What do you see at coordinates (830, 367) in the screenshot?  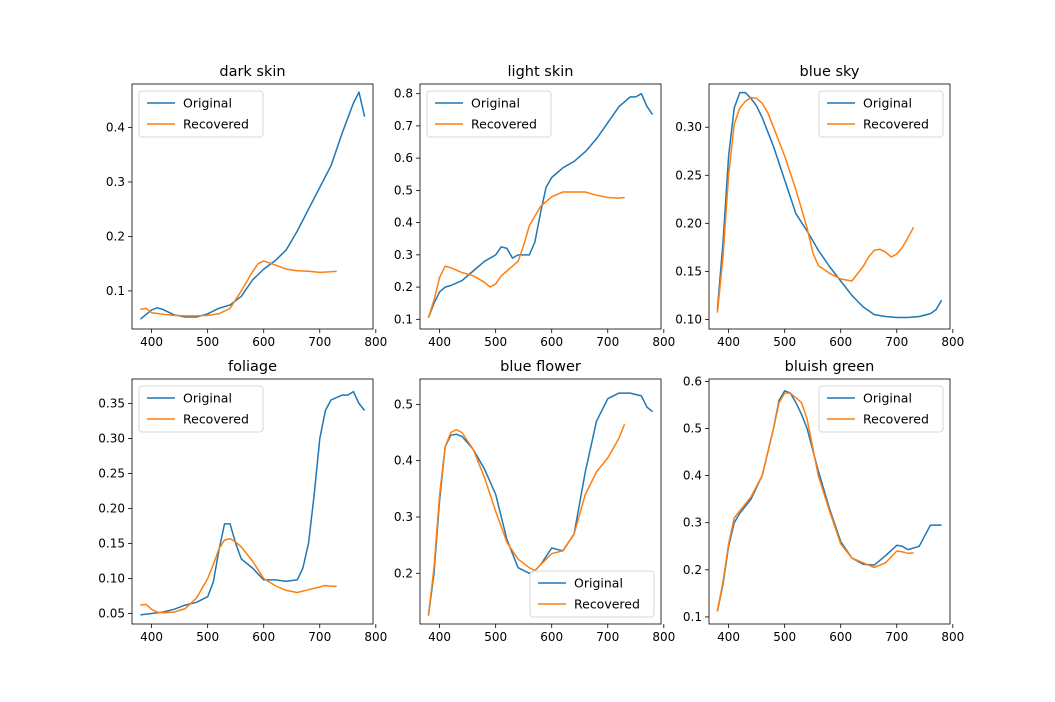 I see `subplot-title: bluish green` at bounding box center [830, 367].